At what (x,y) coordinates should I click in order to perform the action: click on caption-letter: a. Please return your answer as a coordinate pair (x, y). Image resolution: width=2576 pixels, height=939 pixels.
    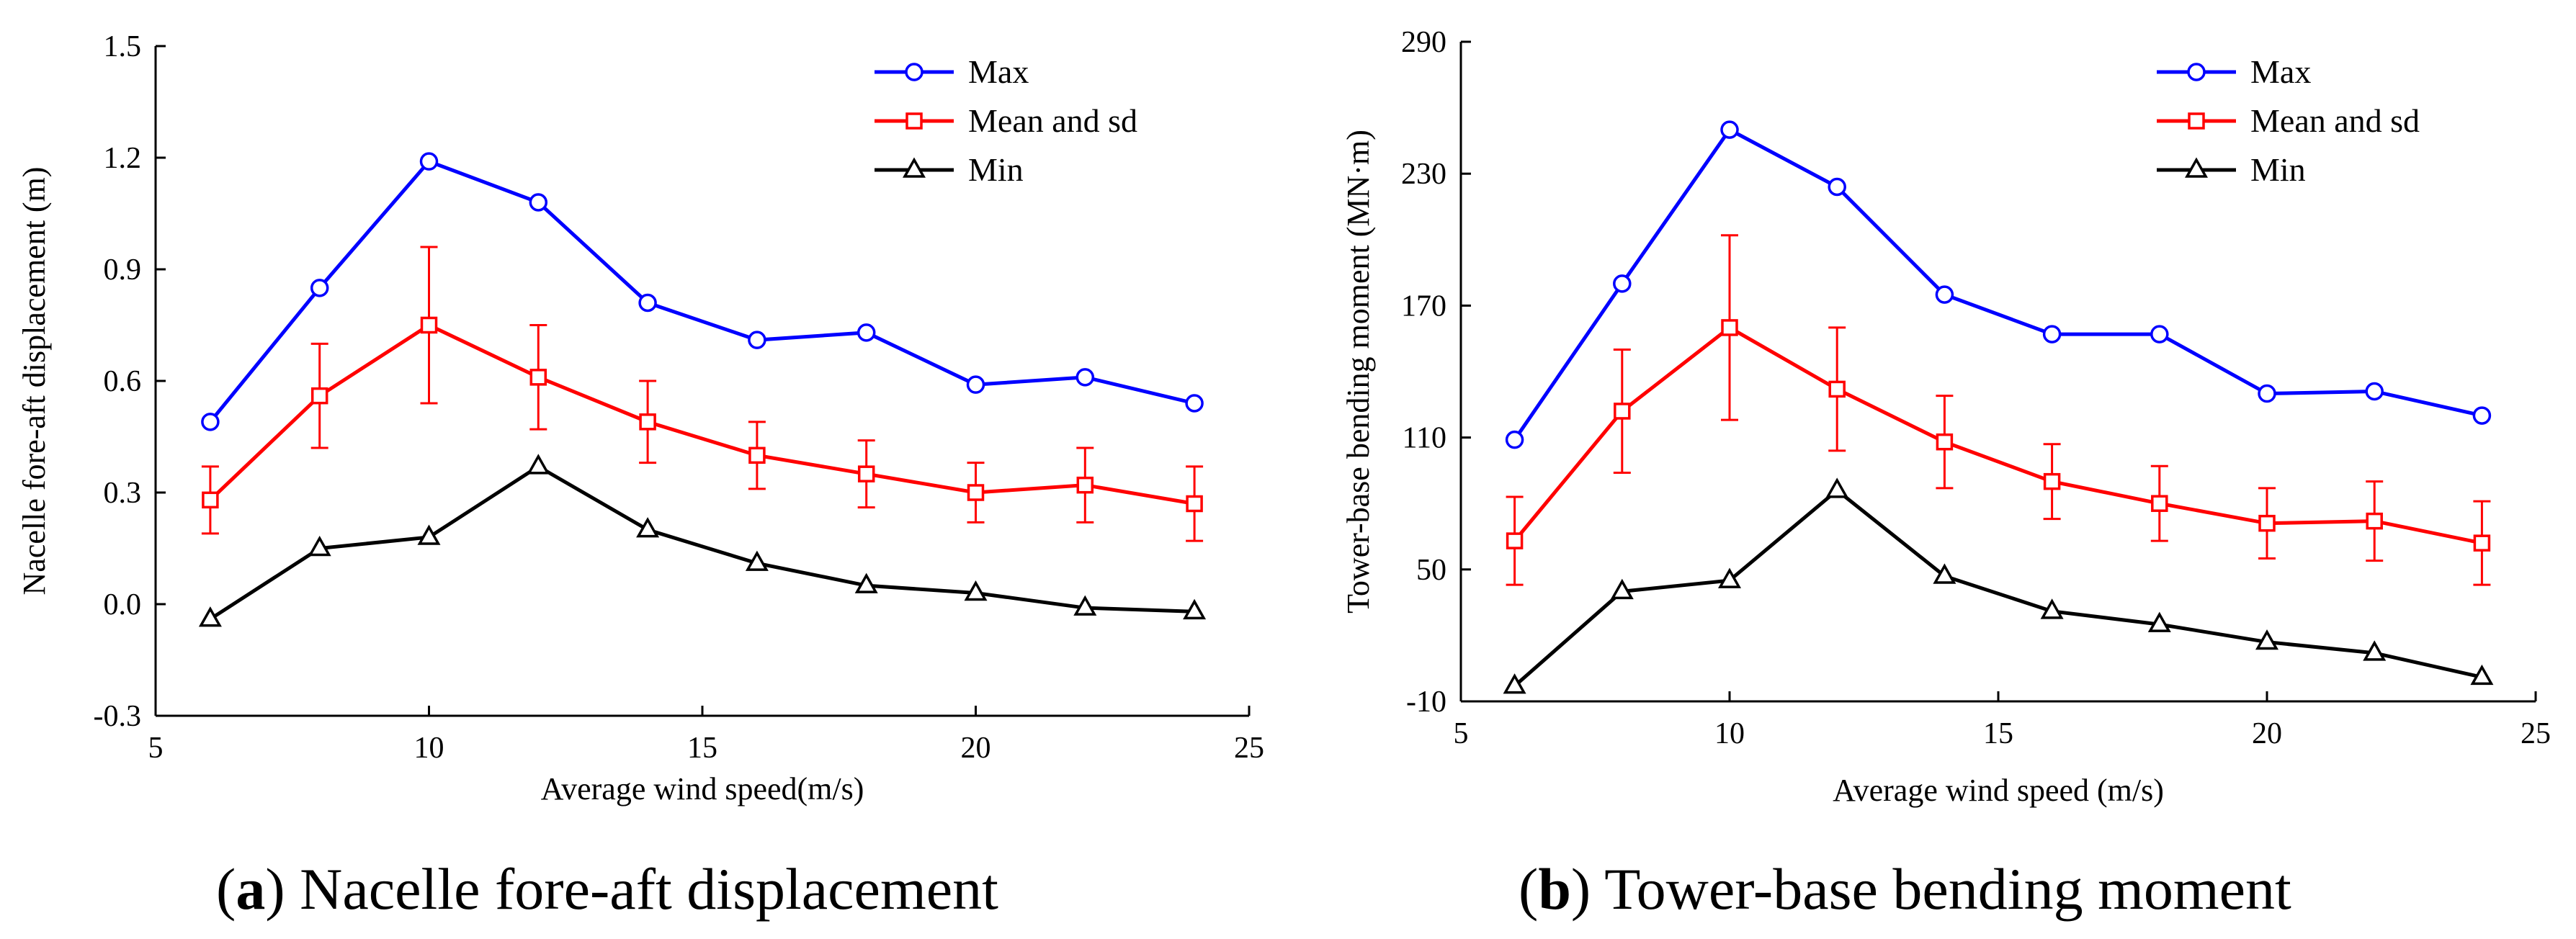
    Looking at the image, I should click on (250, 889).